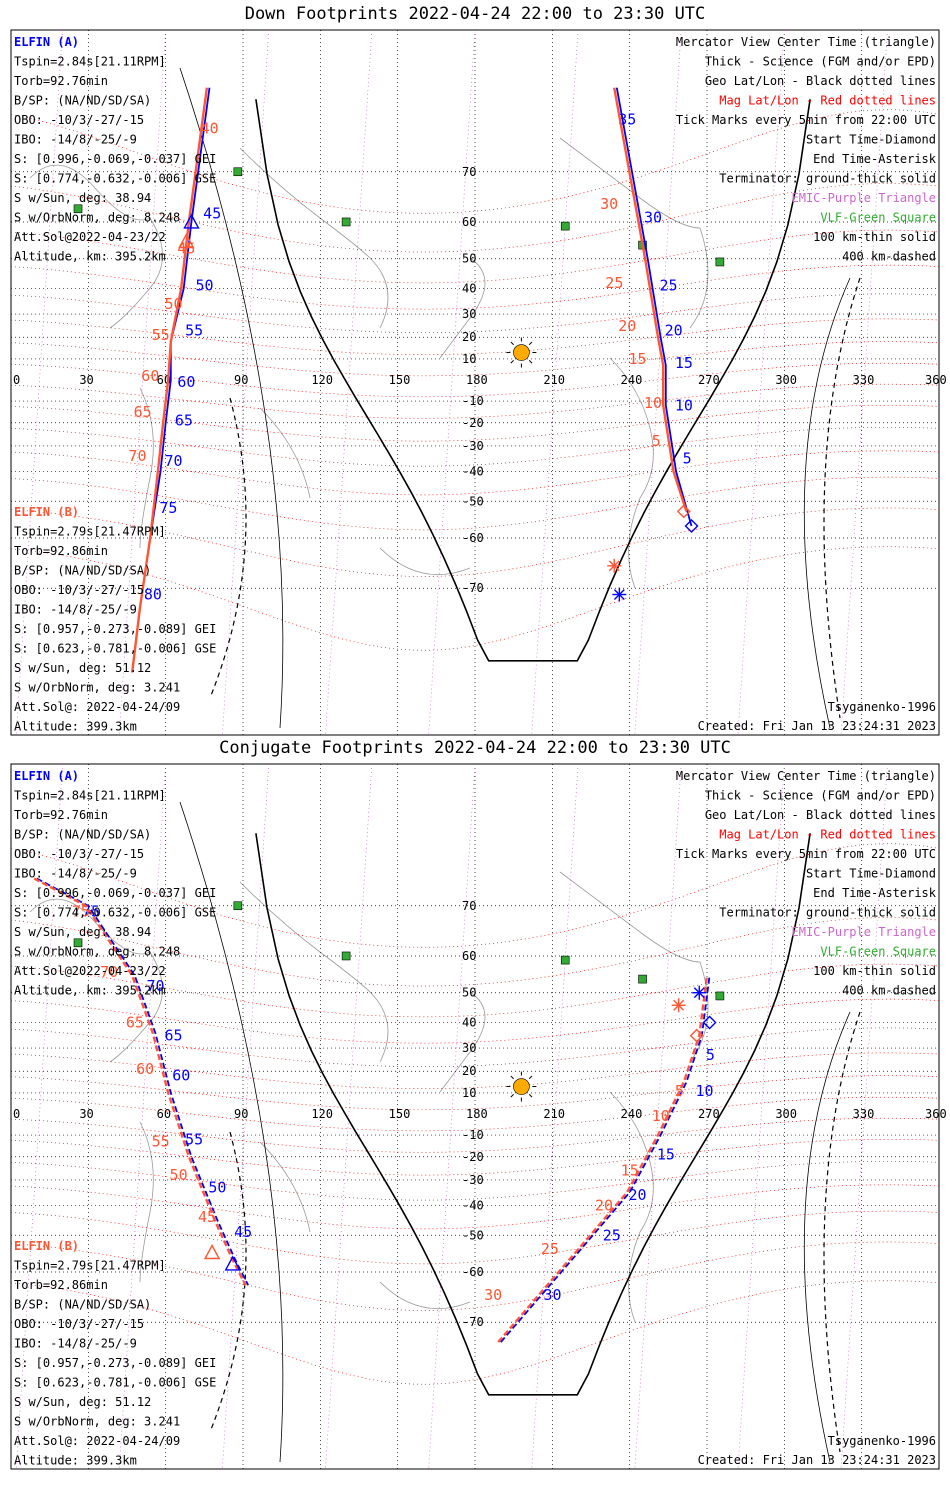 This screenshot has width=950, height=1500. I want to click on right-legend-line: Geo Lat/Lon - Black dotted lines, so click(820, 815).